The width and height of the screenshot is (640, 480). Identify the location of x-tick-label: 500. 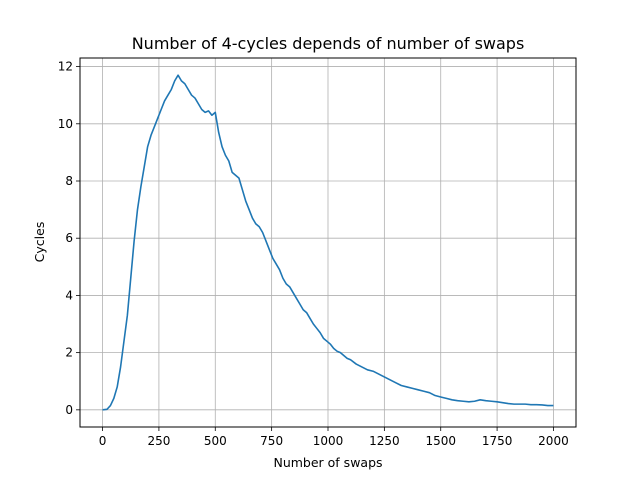
(215, 441).